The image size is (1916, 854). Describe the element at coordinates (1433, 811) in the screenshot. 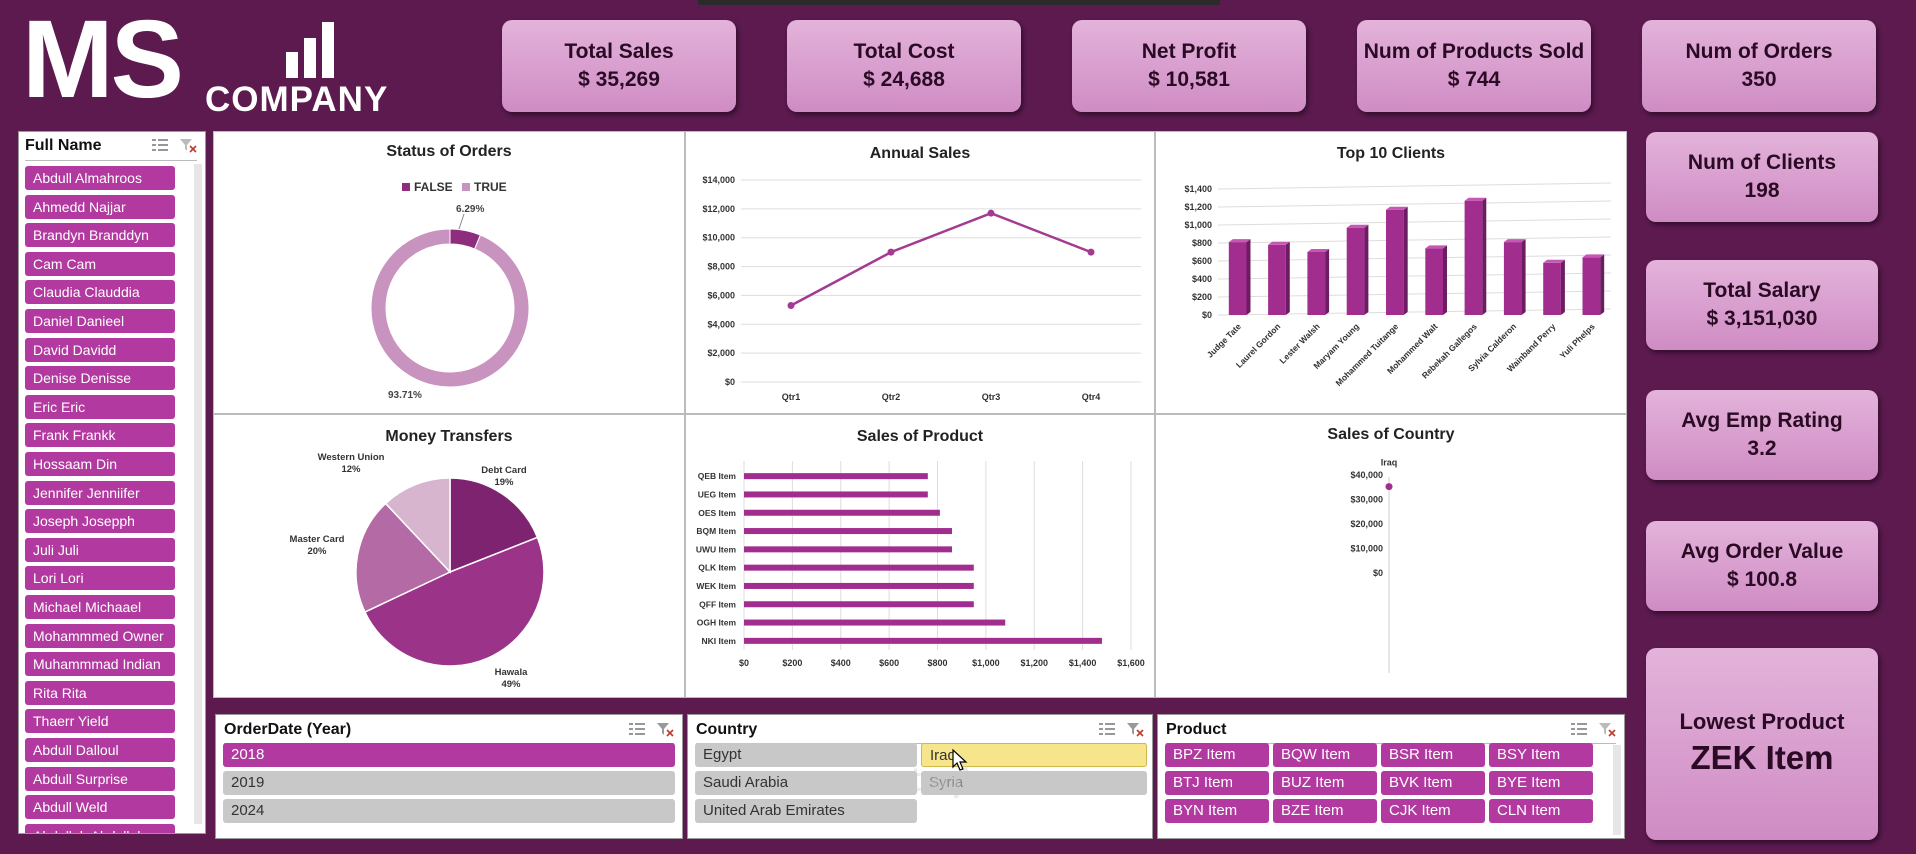

I see `product-item: CJK Item` at that location.